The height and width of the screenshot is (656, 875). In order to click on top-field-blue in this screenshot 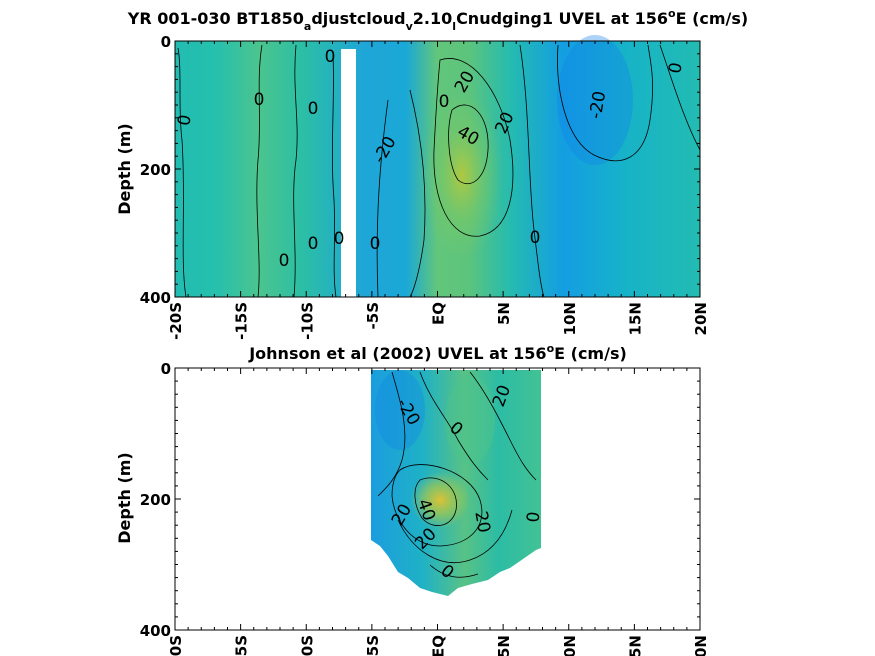, I will do `click(595, 100)`.